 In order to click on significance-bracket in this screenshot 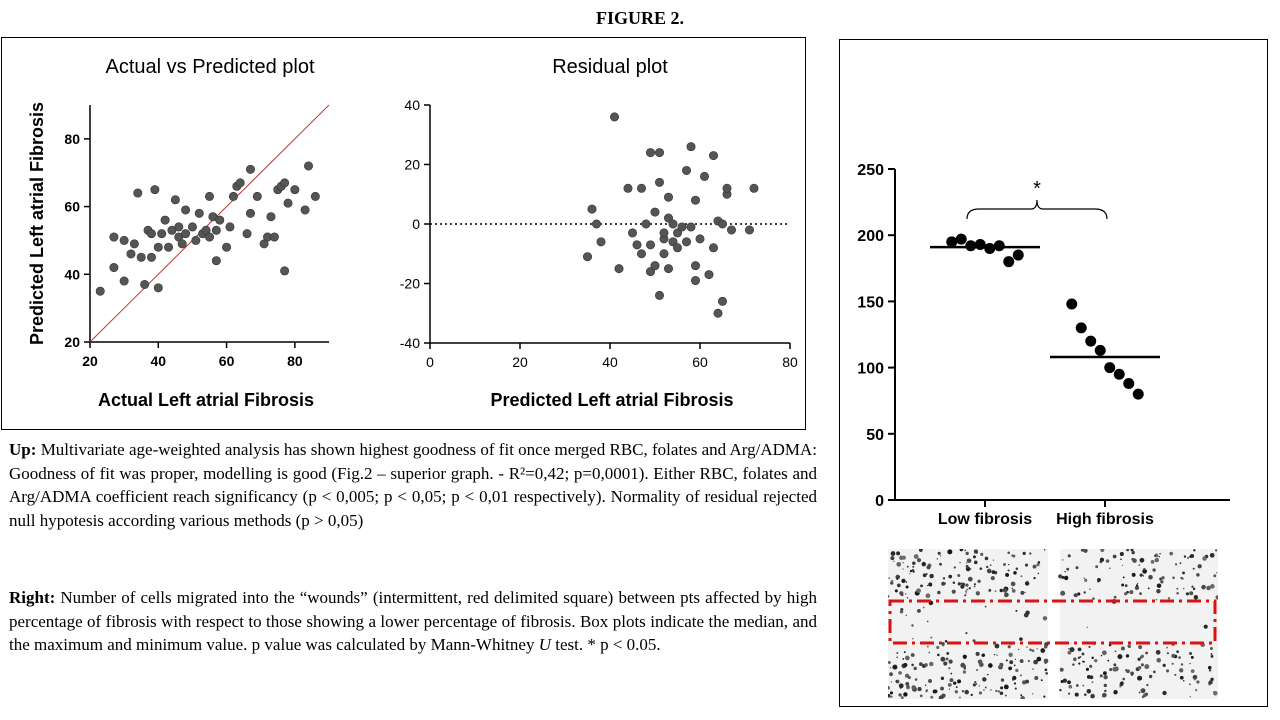, I will do `click(1037, 209)`.